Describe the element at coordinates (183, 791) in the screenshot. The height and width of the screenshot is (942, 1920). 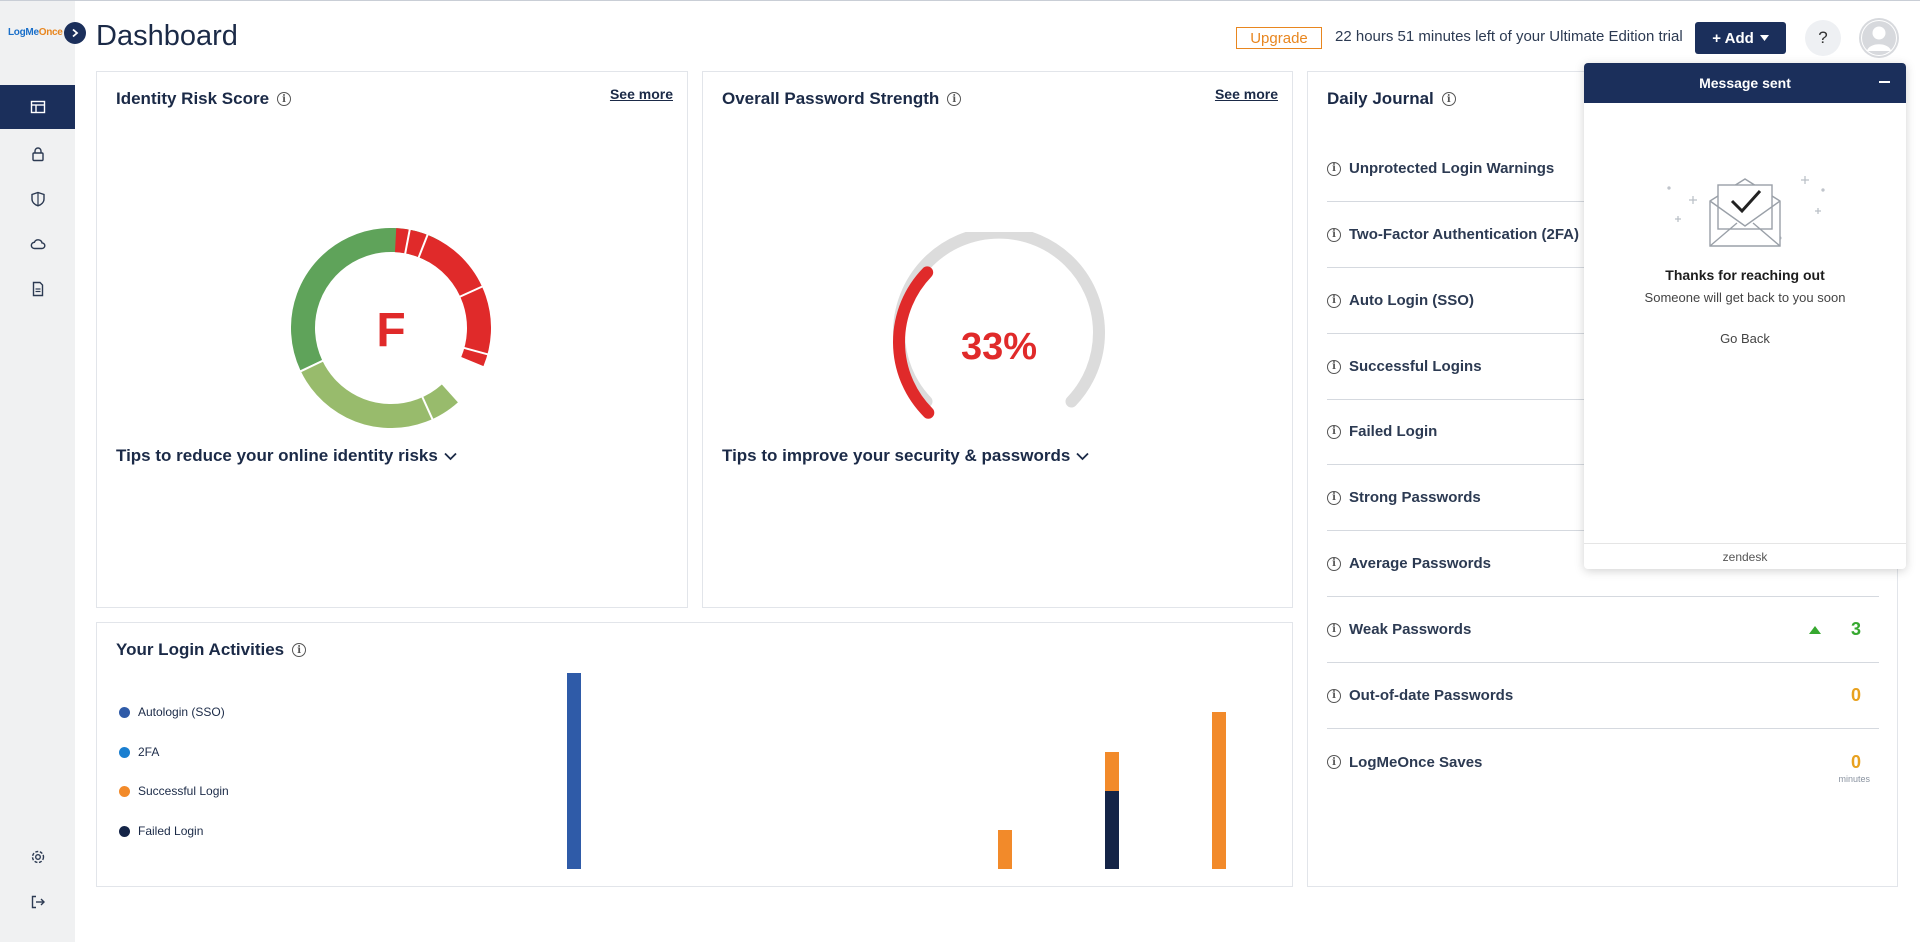
I see `legend-label: Successful Login` at that location.